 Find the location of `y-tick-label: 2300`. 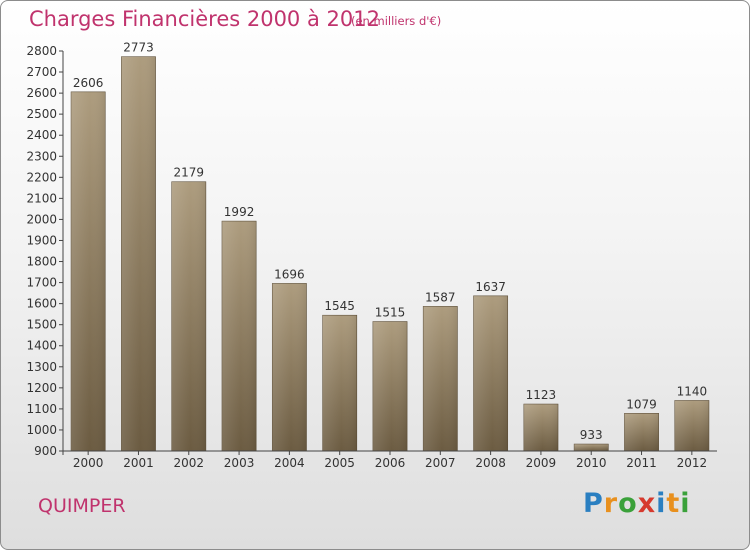

y-tick-label: 2300 is located at coordinates (41, 156).